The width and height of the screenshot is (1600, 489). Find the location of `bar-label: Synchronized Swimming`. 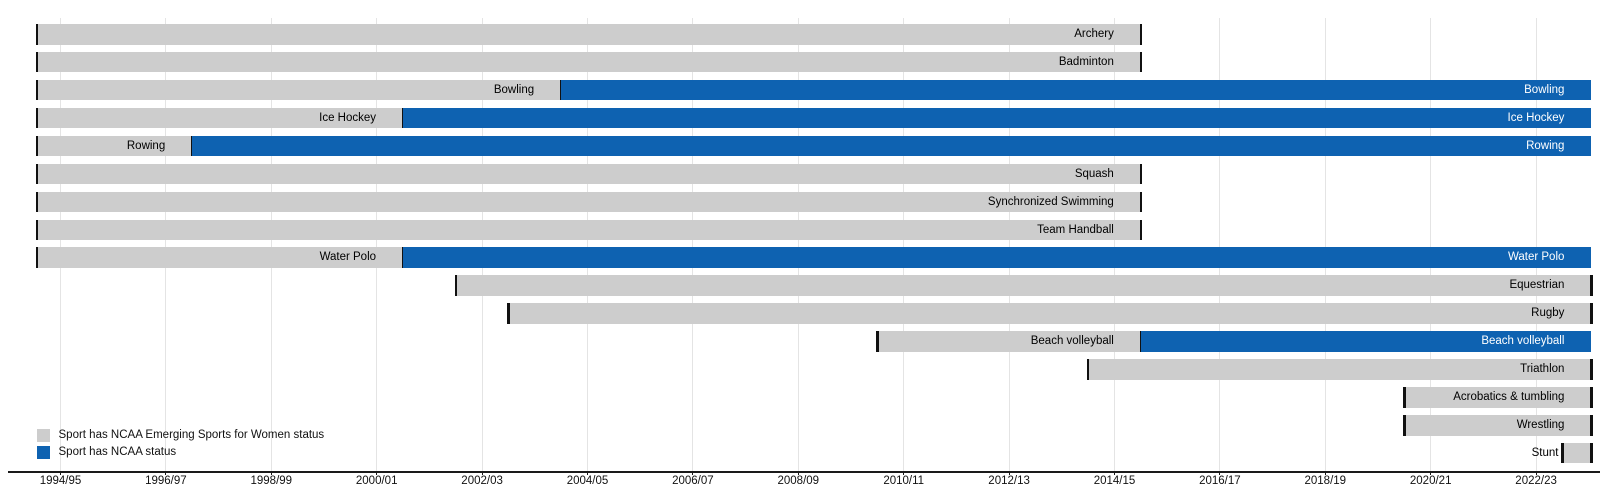

bar-label: Synchronized Swimming is located at coordinates (1050, 201).